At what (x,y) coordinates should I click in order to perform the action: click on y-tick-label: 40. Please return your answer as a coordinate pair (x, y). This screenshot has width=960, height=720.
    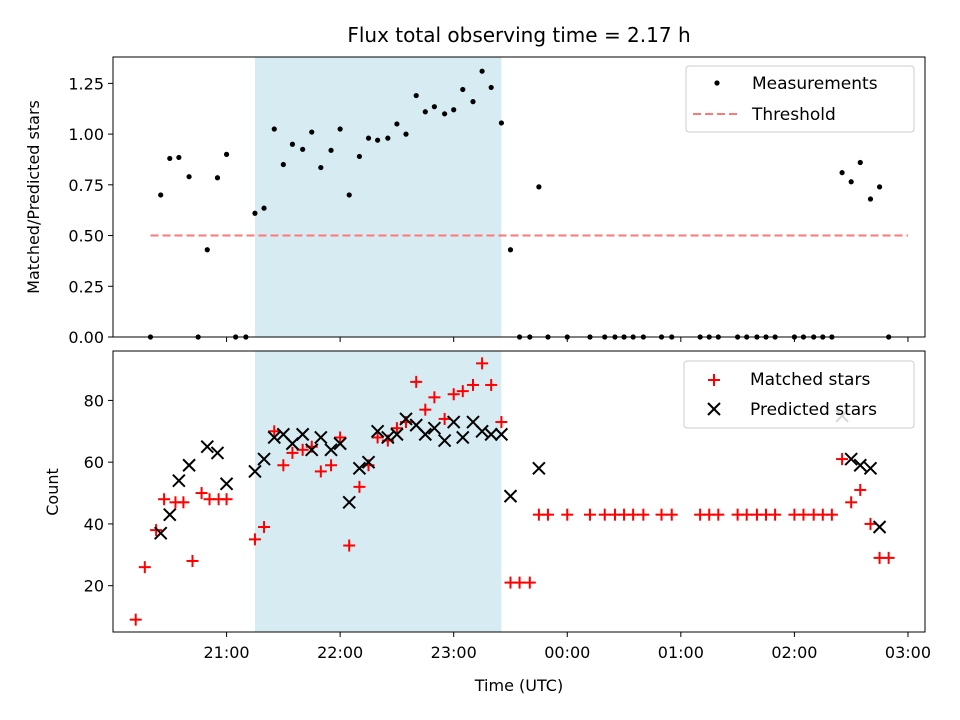
    Looking at the image, I should click on (94, 524).